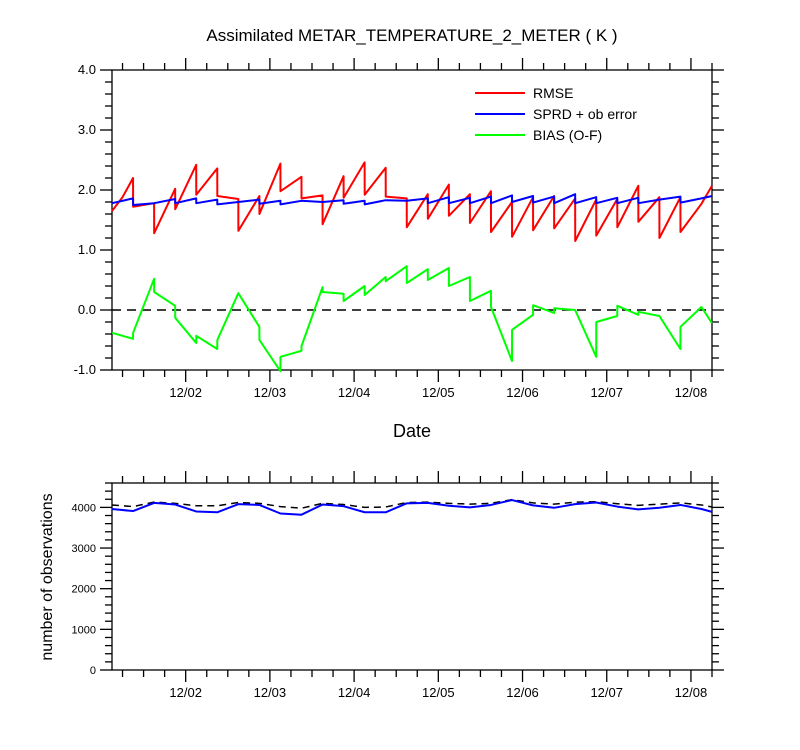 The image size is (800, 750). What do you see at coordinates (84, 590) in the screenshot?
I see `y-tick-label: 2000` at bounding box center [84, 590].